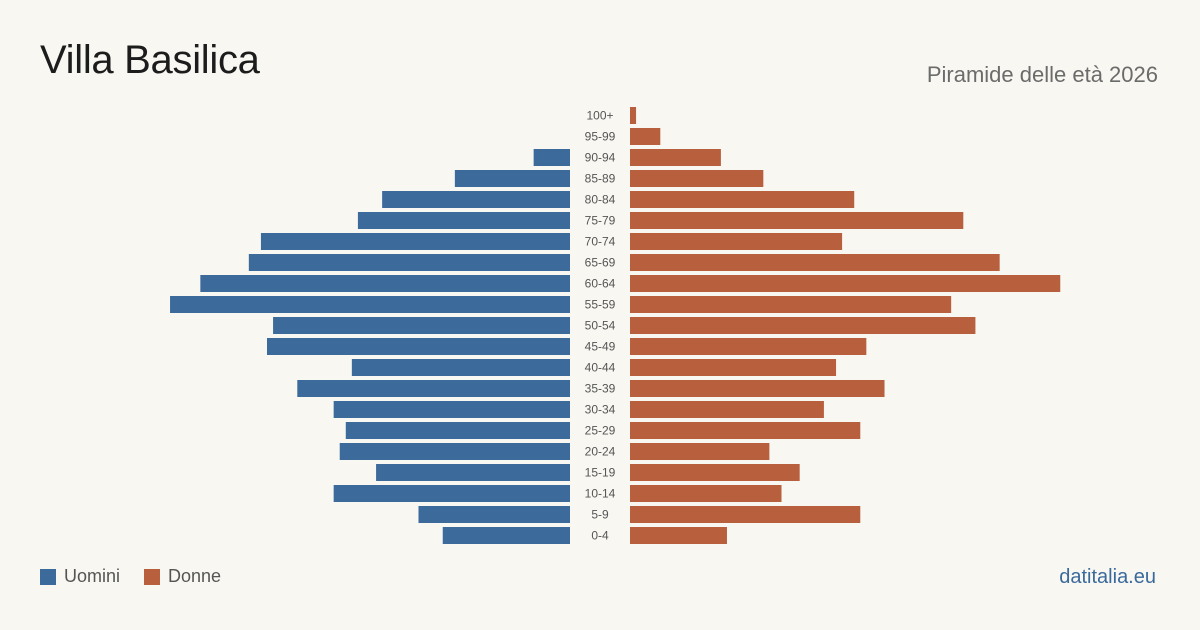 This screenshot has height=630, width=1200. What do you see at coordinates (600, 200) in the screenshot?
I see `age-tick-label: 80-84` at bounding box center [600, 200].